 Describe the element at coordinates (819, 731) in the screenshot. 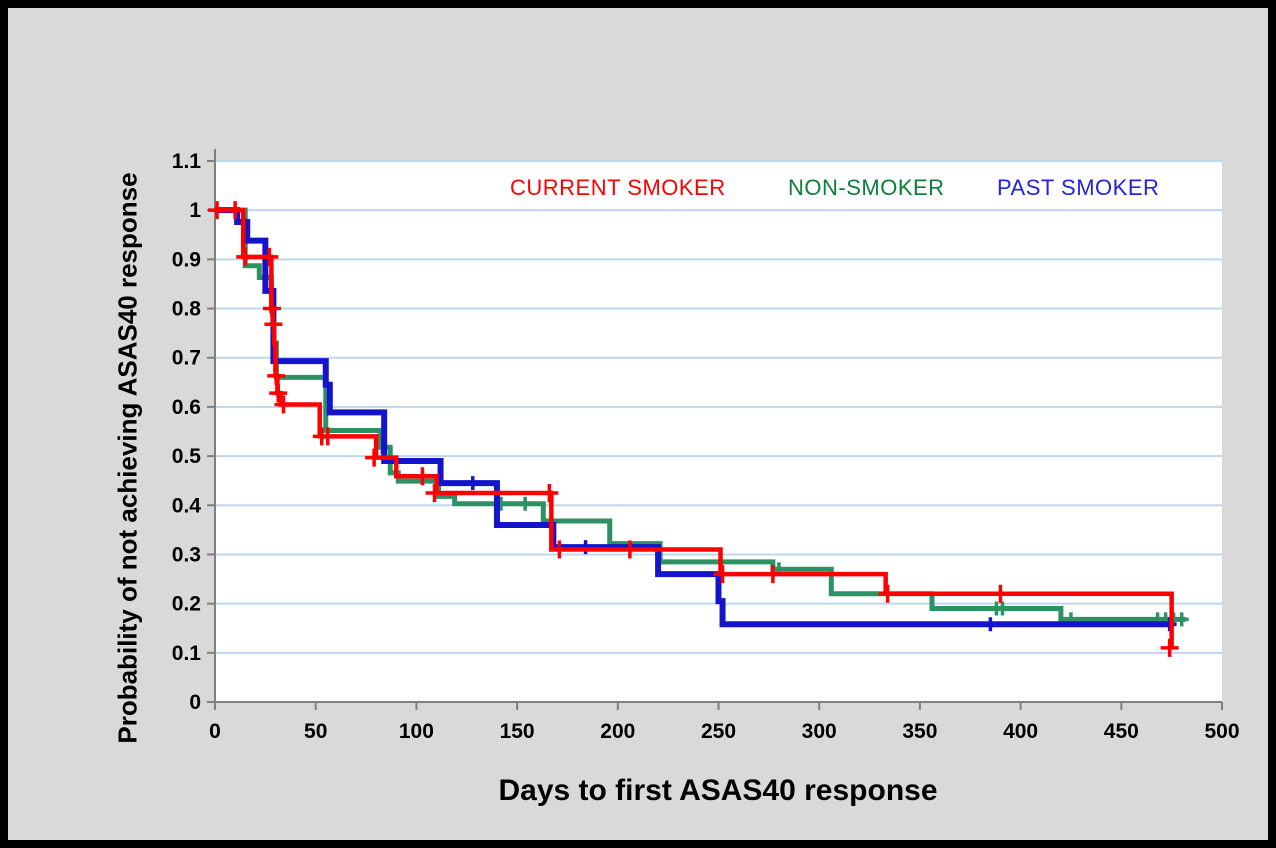

I see `x-tick-label: 300` at that location.